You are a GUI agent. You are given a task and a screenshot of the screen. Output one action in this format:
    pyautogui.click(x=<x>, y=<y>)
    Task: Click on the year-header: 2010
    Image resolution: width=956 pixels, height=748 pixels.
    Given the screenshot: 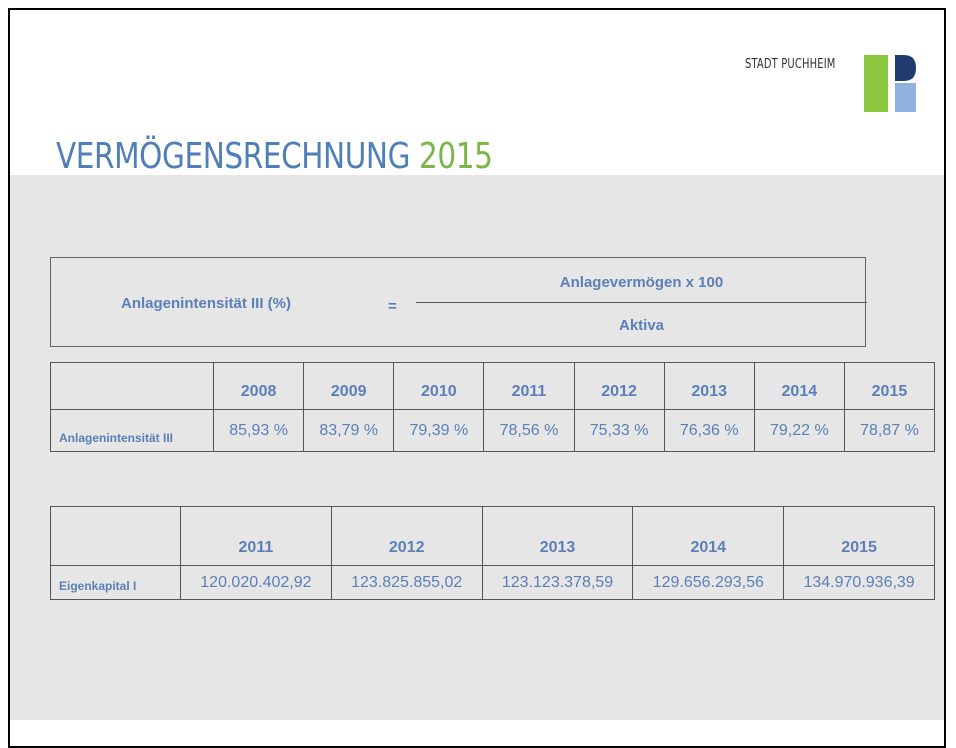 What is the action you would take?
    pyautogui.click(x=439, y=386)
    